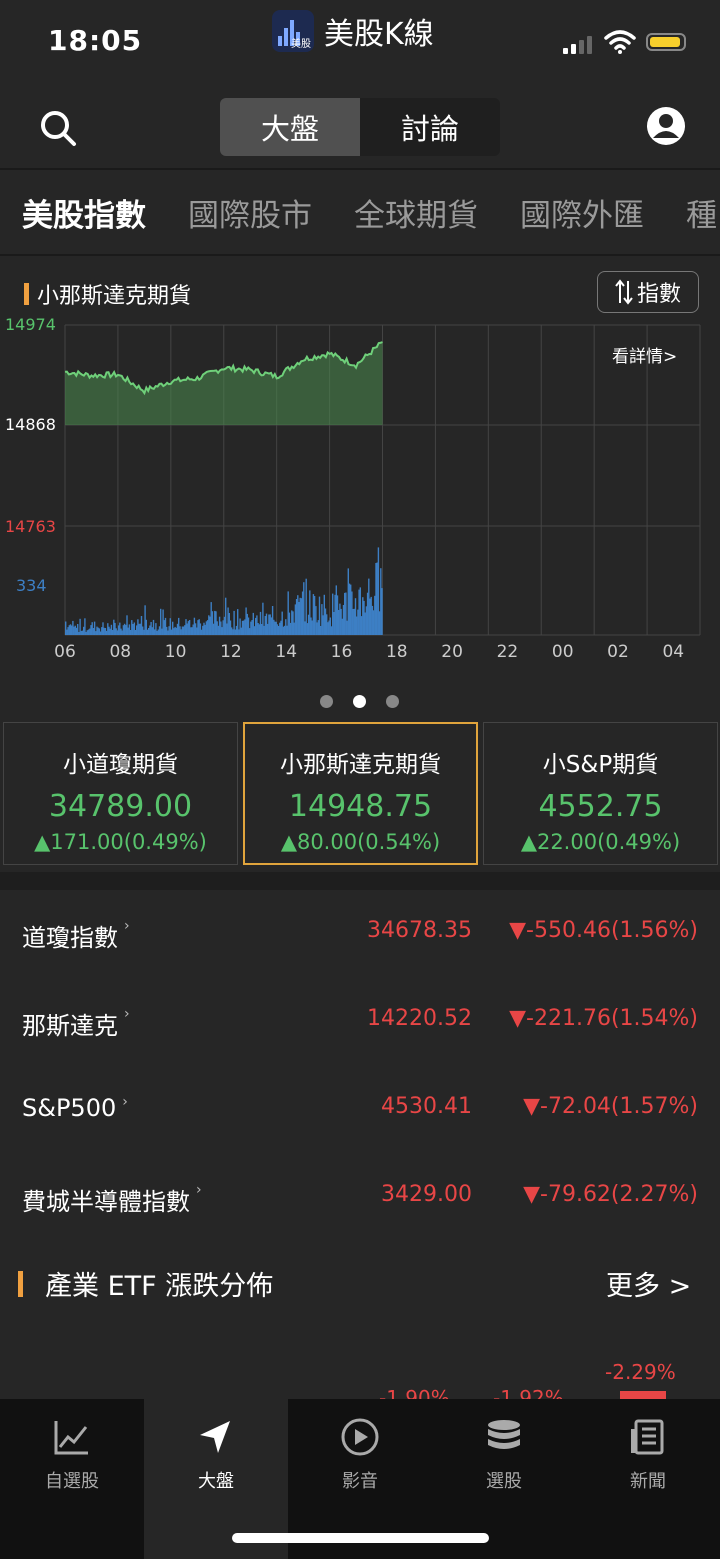  What do you see at coordinates (701, 215) in the screenshot?
I see `tab-more: 種` at bounding box center [701, 215].